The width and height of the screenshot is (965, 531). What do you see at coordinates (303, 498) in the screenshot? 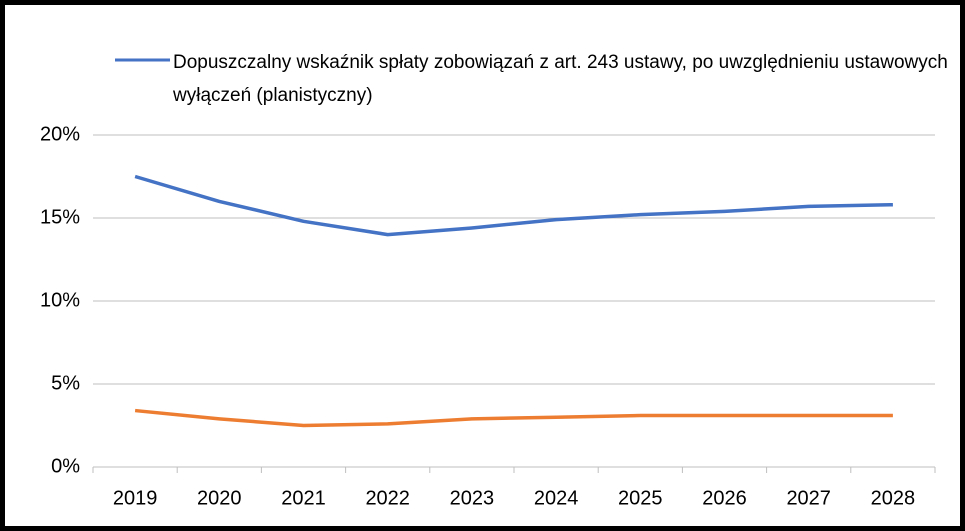
I see `x-tick-label: 2021` at bounding box center [303, 498].